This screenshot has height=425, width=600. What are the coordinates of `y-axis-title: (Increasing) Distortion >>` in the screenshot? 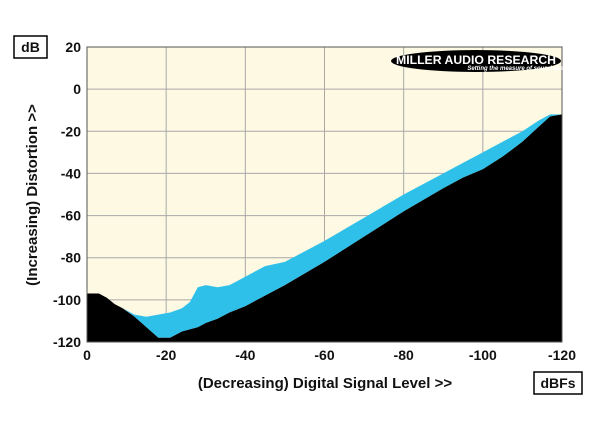 It's located at (32, 195).